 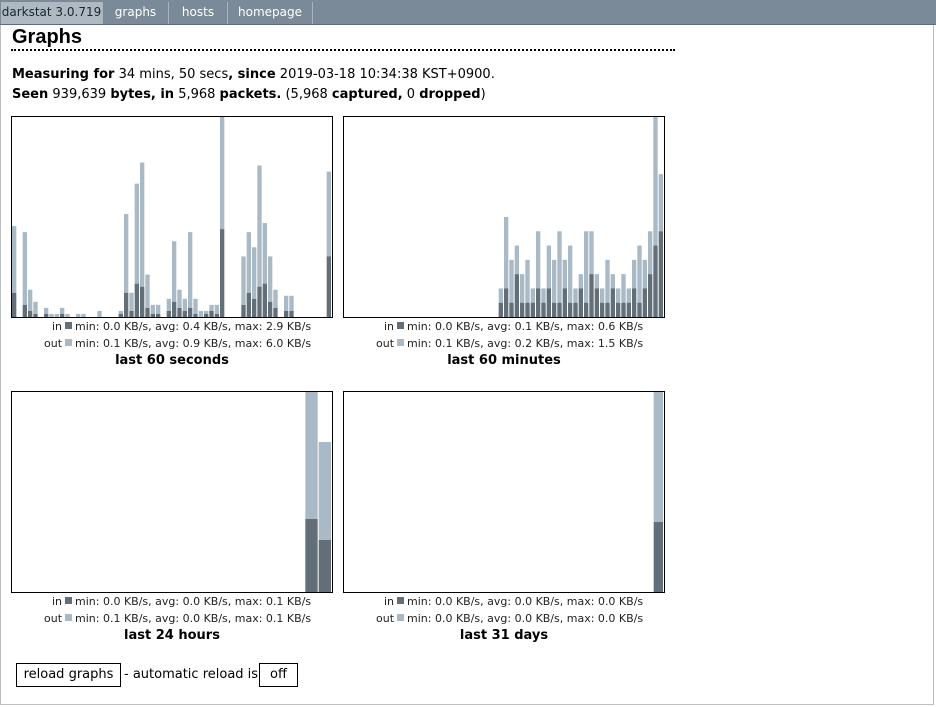 What do you see at coordinates (172, 360) in the screenshot?
I see `graph-title-seconds: last 60 seconds` at bounding box center [172, 360].